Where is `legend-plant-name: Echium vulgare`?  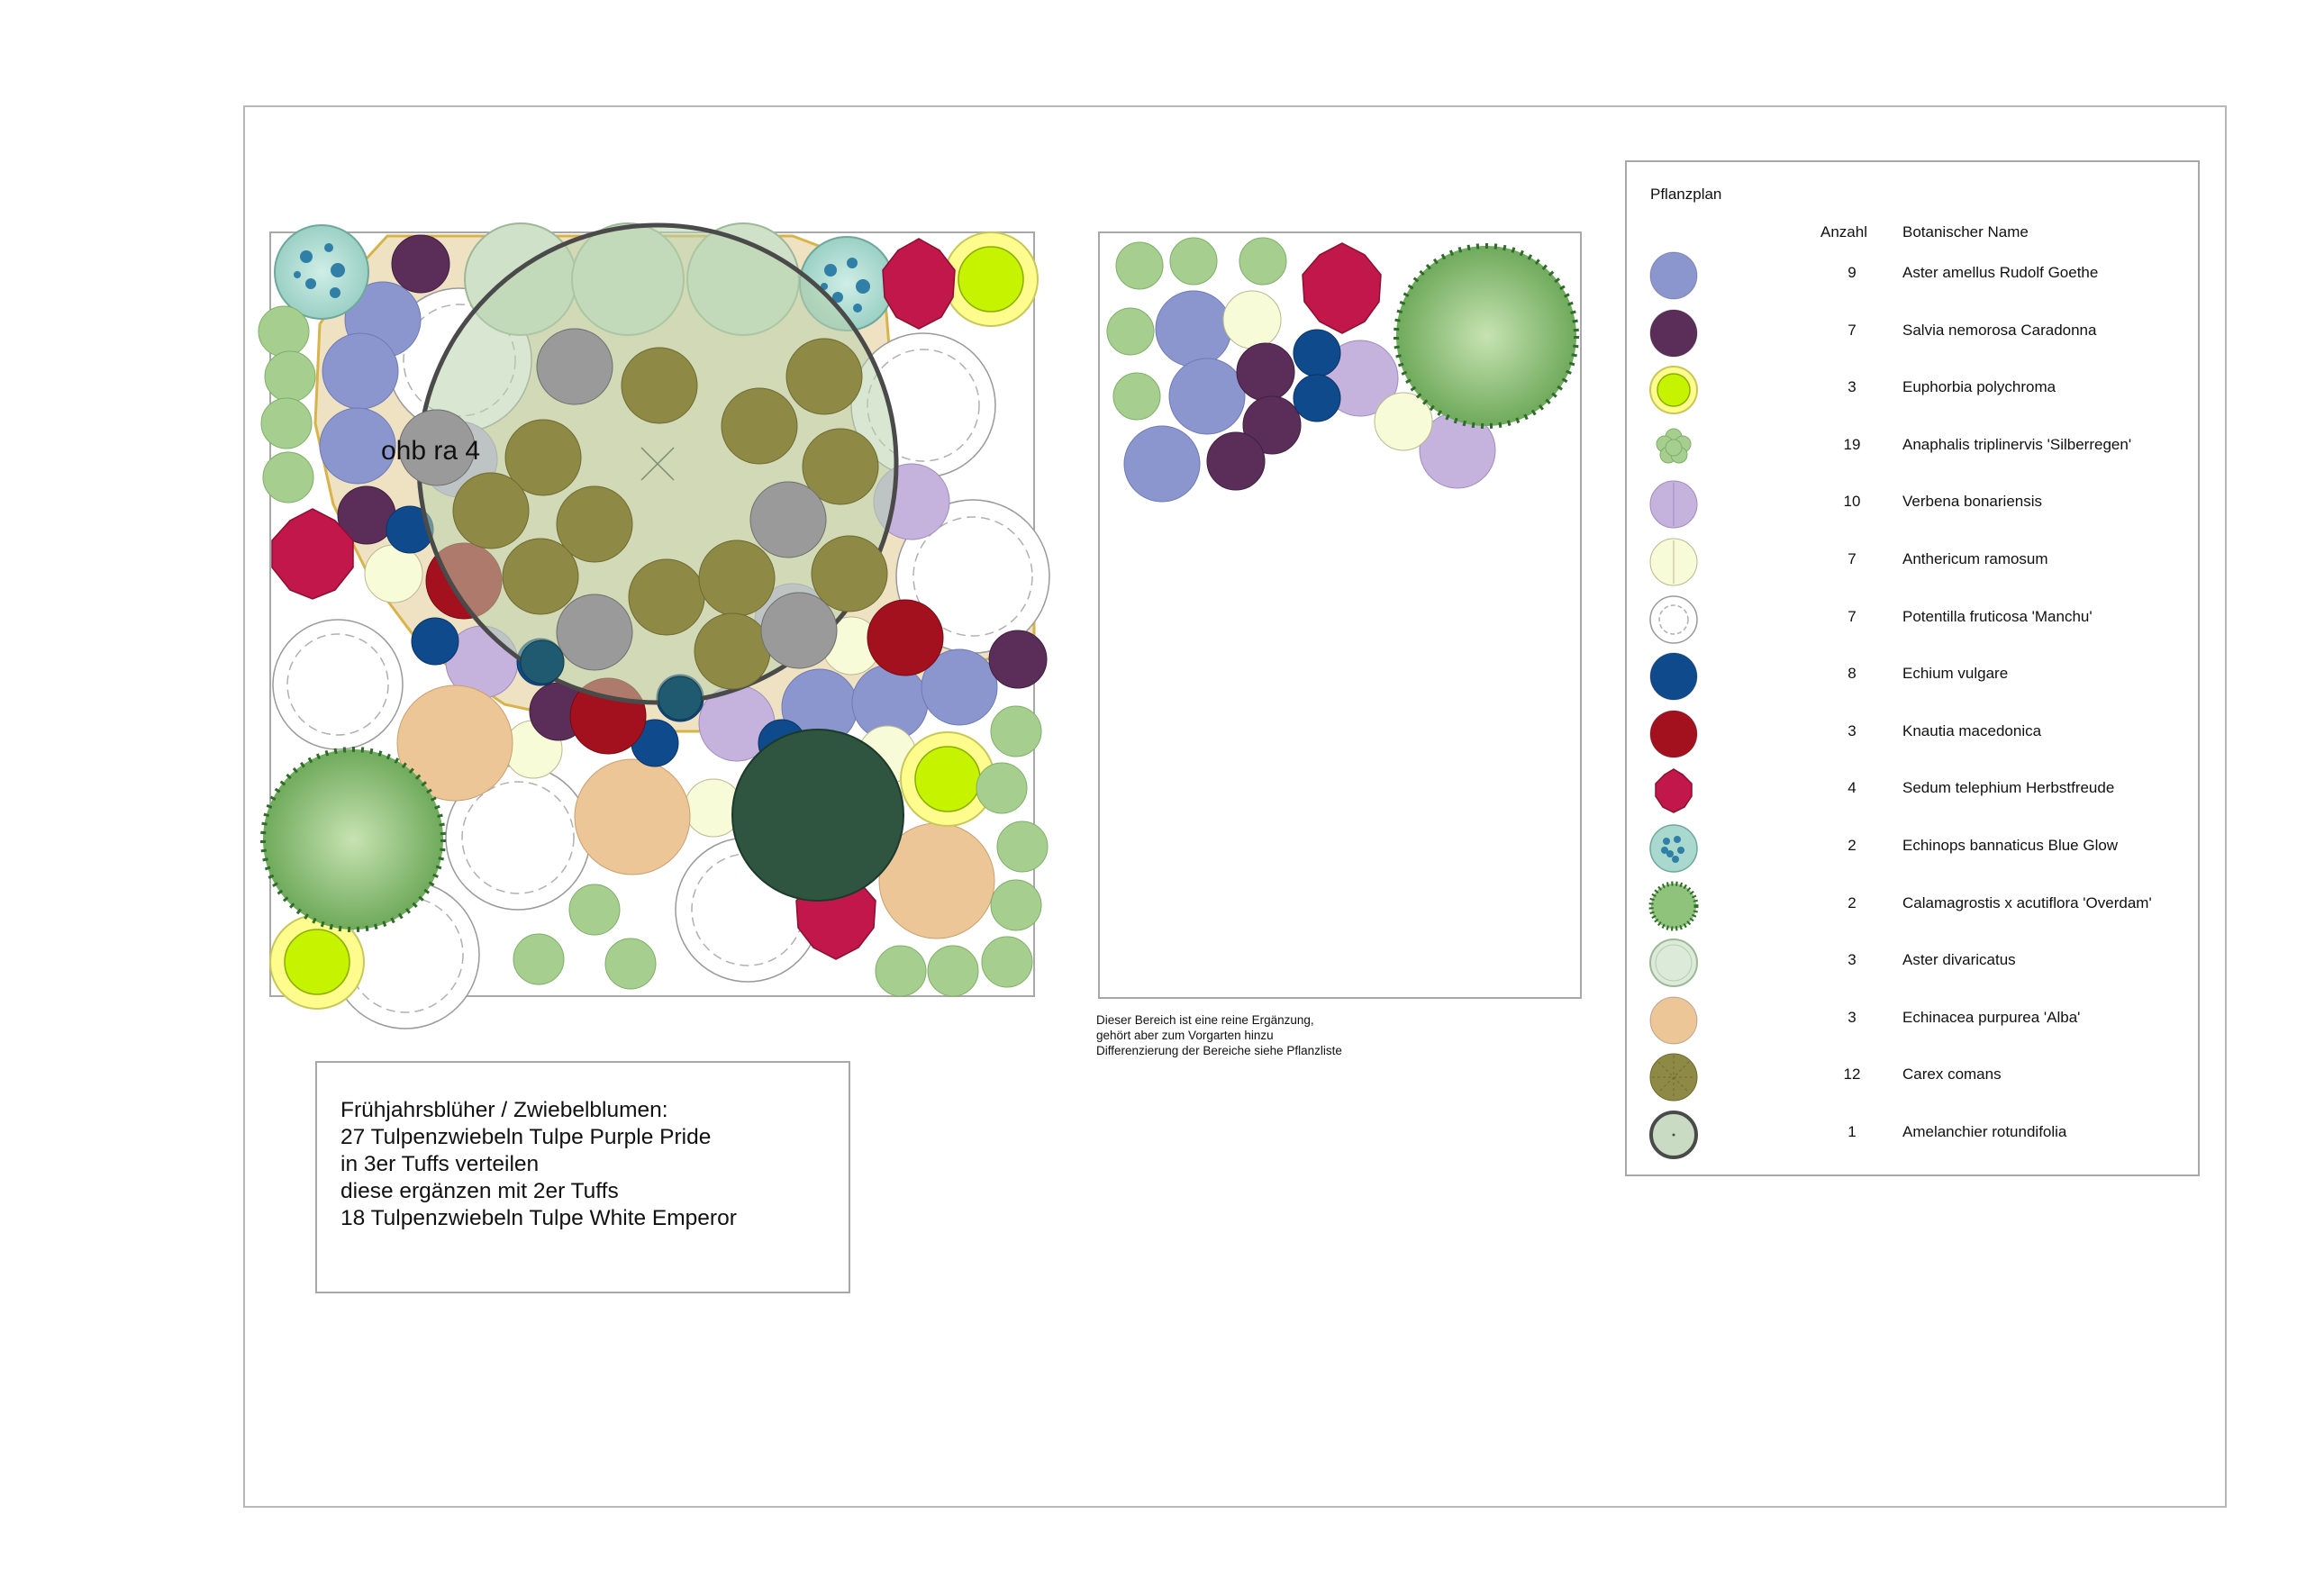
legend-plant-name: Echium vulgare is located at coordinates (1955, 674).